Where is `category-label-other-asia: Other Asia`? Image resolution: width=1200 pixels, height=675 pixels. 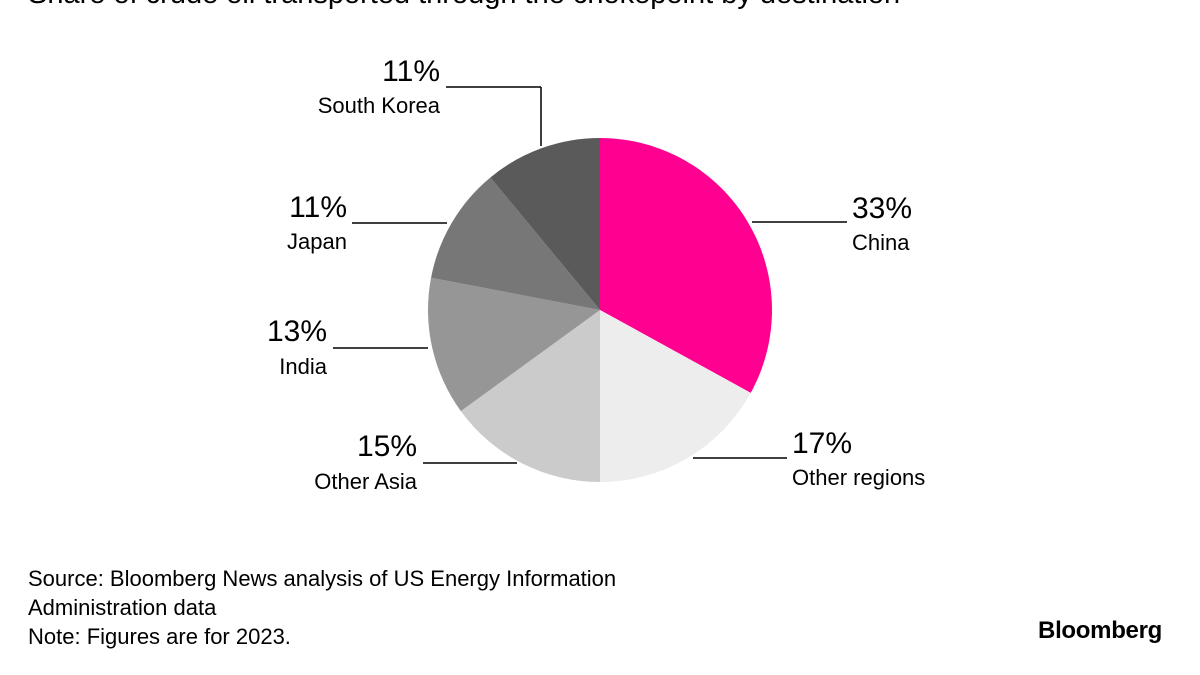
category-label-other-asia: Other Asia is located at coordinates (365, 481).